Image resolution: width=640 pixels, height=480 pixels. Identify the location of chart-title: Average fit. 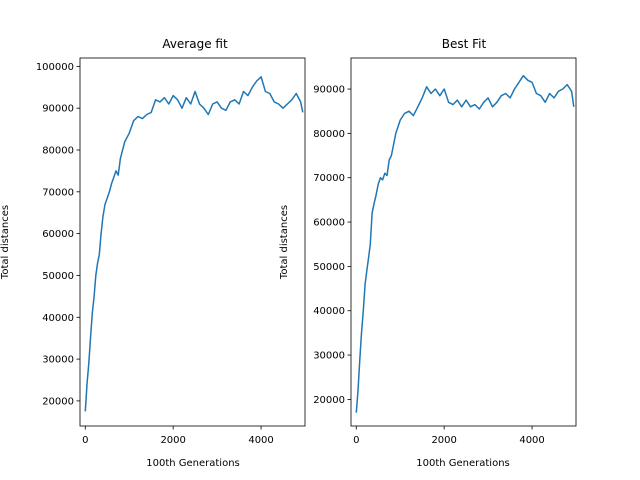
(195, 44).